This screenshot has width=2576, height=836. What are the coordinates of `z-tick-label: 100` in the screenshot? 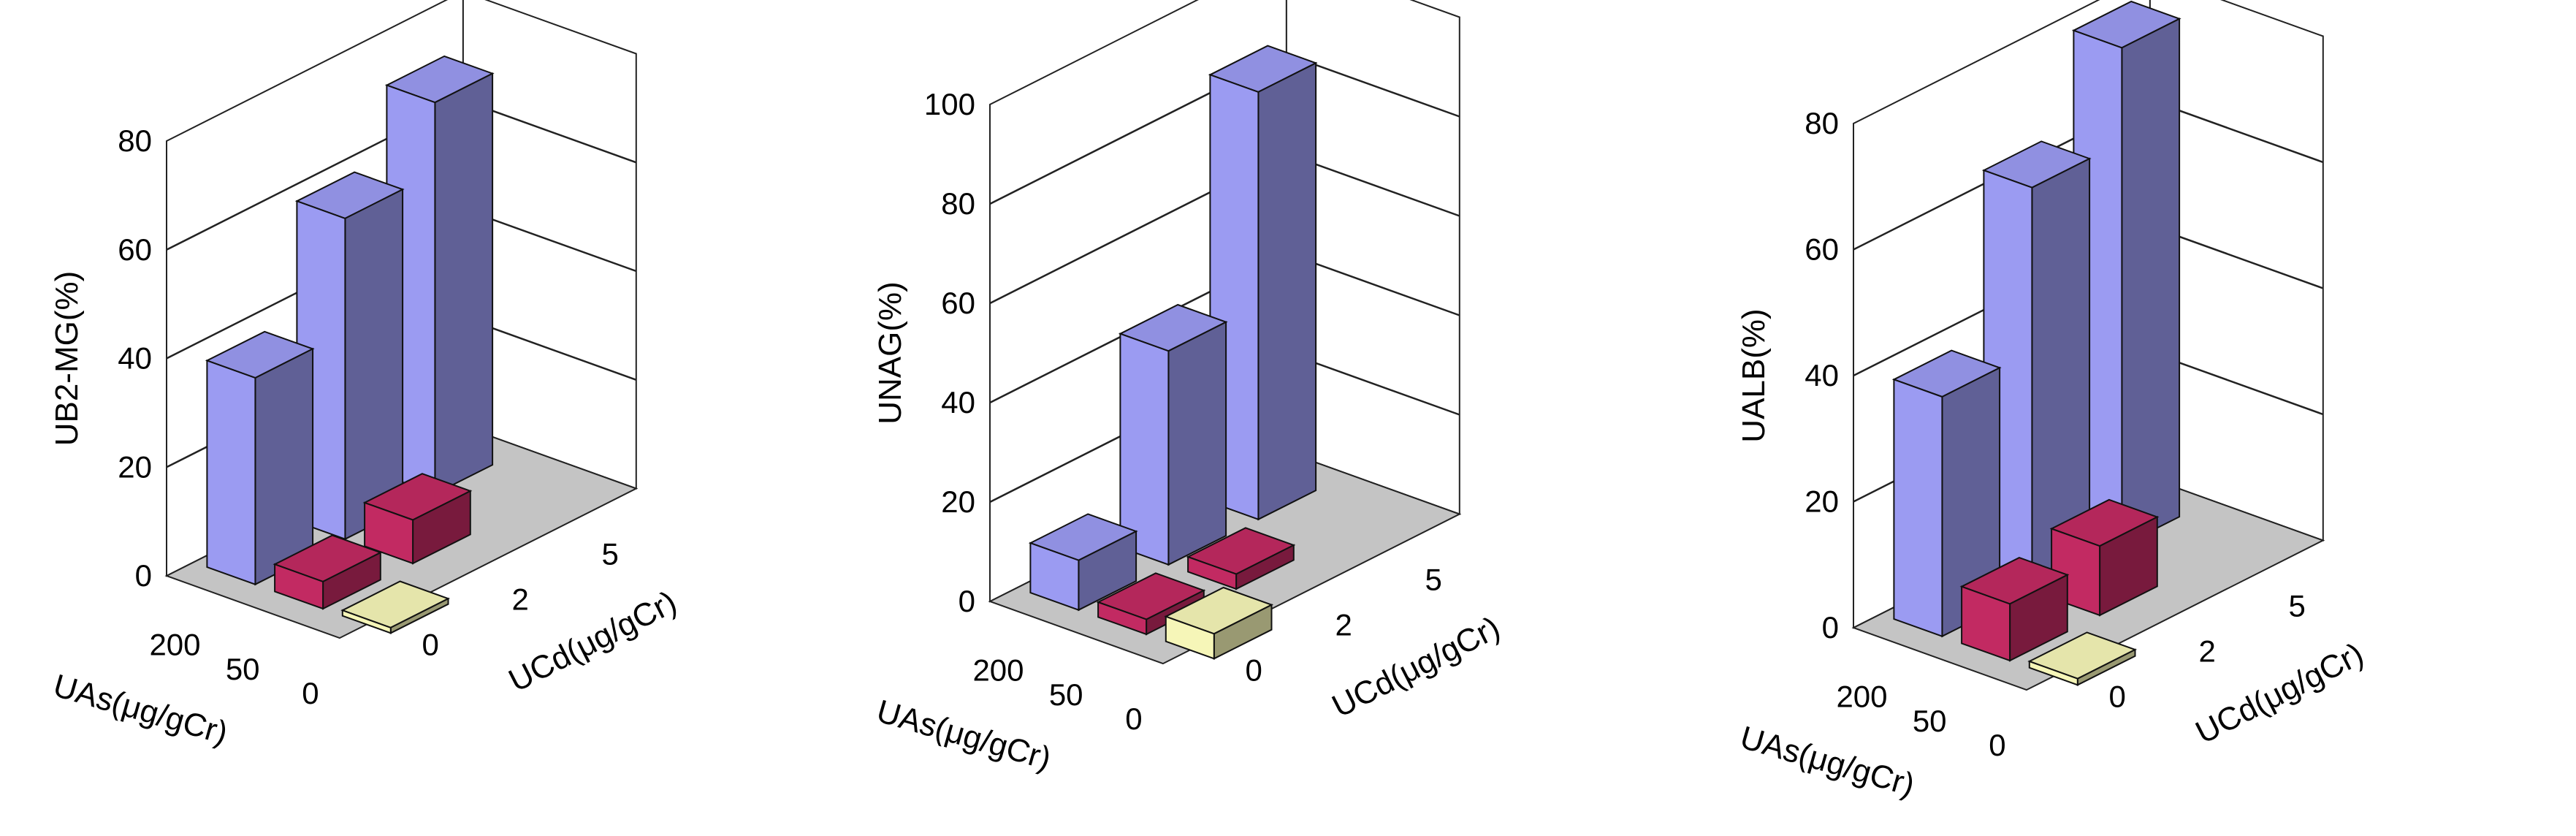 It's located at (950, 104).